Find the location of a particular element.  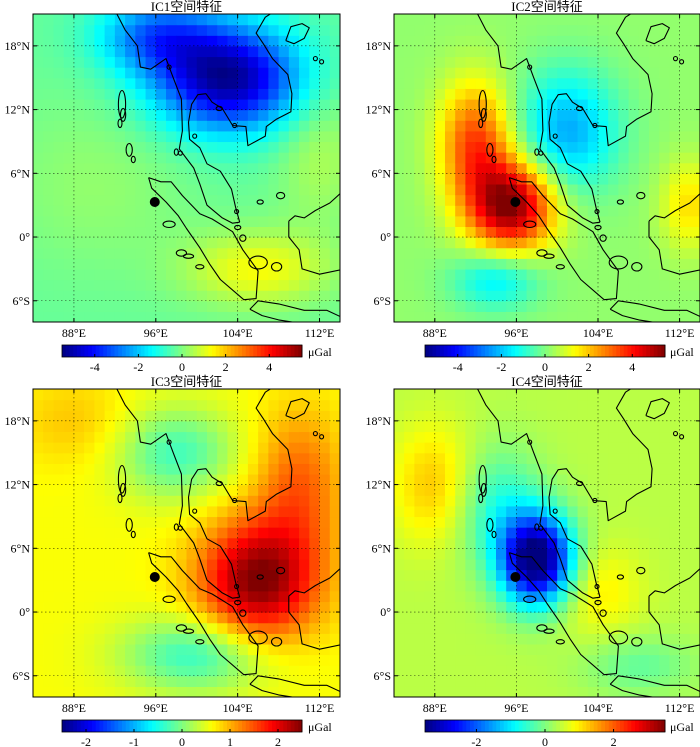

lat-tick-label: 6°S is located at coordinates (382, 301).